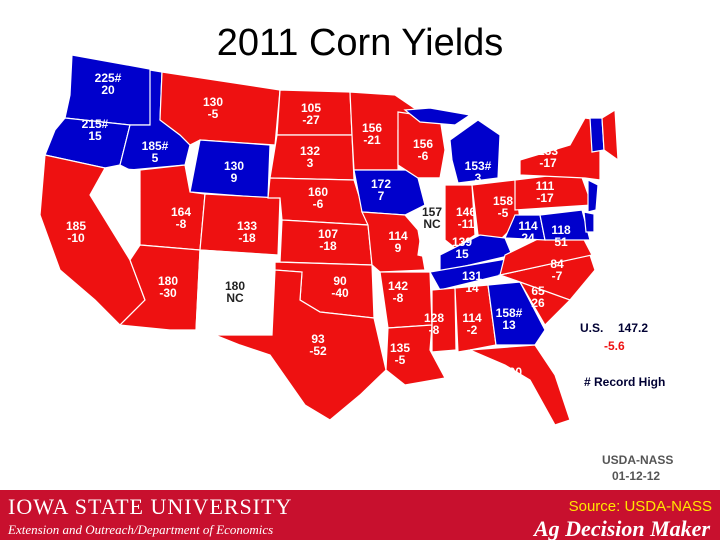 The width and height of the screenshot is (720, 542). What do you see at coordinates (503, 201) in the screenshot?
I see `state-value-OH: 158` at bounding box center [503, 201].